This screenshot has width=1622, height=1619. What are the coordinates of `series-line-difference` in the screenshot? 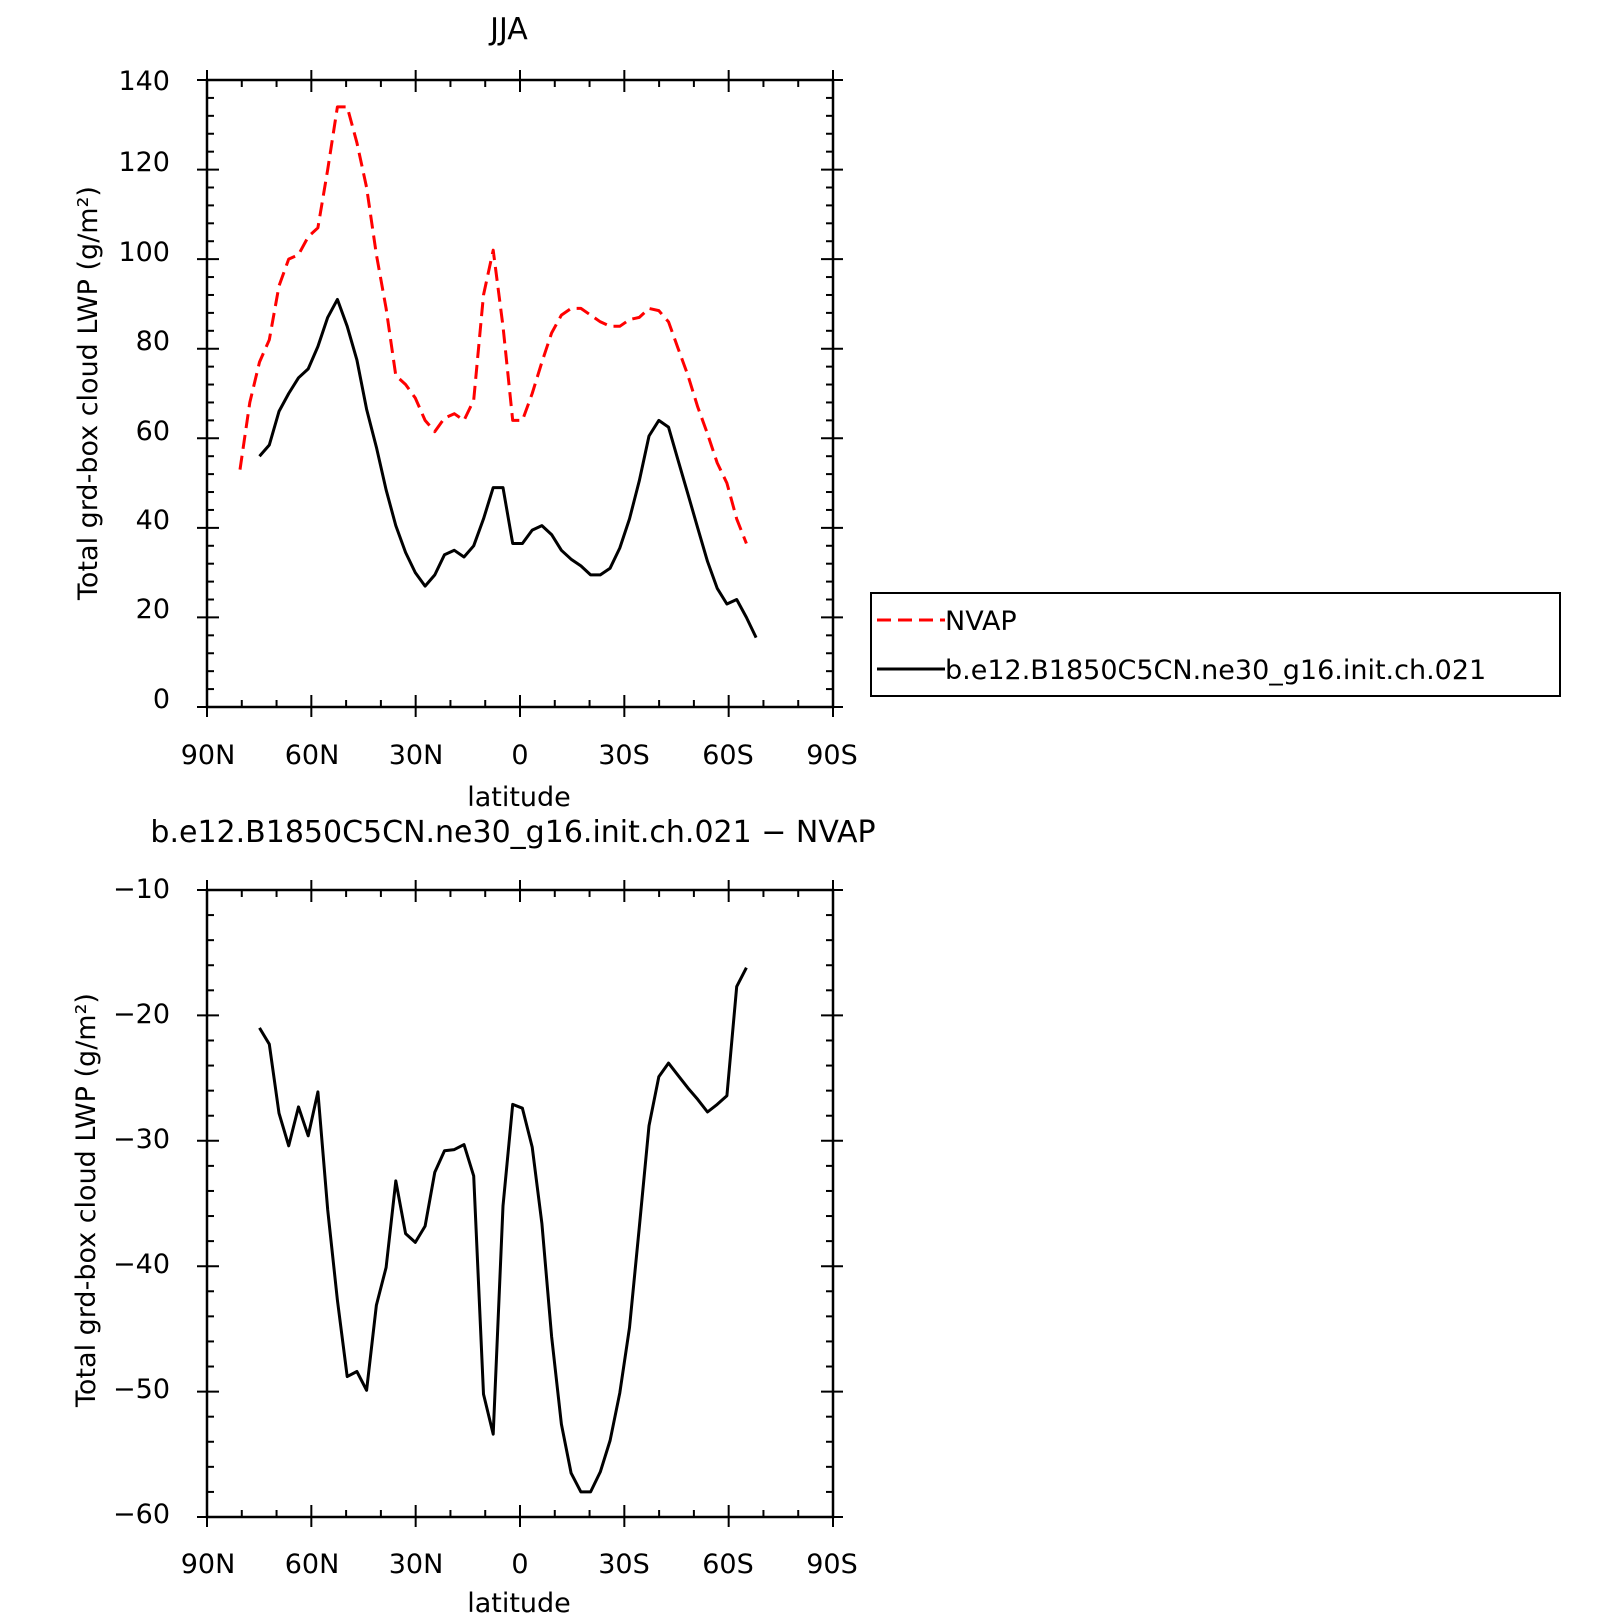 It's located at (503, 1230).